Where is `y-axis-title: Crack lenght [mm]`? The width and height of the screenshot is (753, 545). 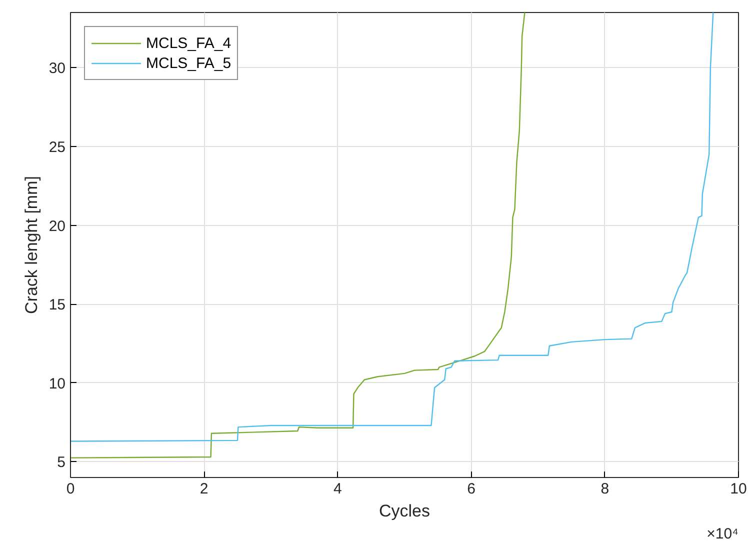 y-axis-title: Crack lenght [mm] is located at coordinates (31, 245).